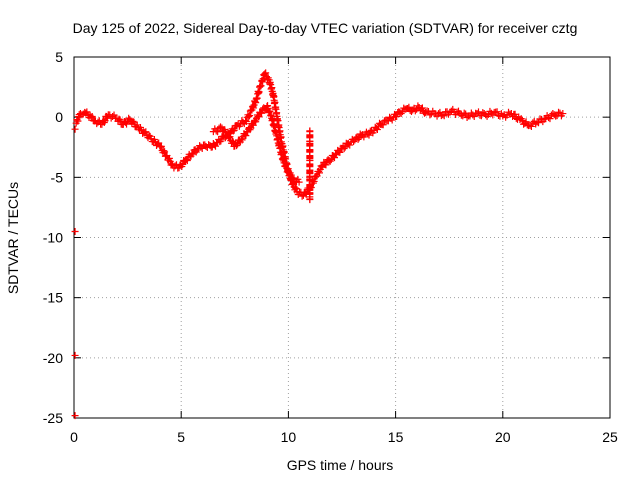  Describe the element at coordinates (610, 437) in the screenshot. I see `x-tick-label: 25` at that location.